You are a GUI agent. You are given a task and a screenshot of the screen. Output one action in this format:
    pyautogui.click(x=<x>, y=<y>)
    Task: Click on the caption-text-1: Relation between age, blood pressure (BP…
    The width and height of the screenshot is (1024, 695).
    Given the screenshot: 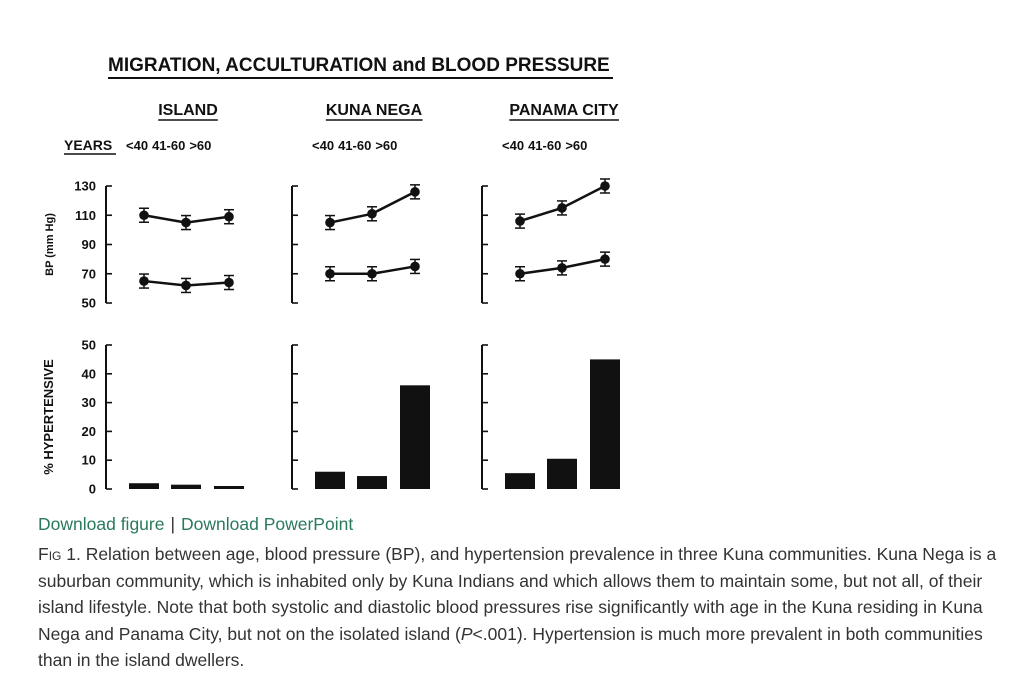 What is the action you would take?
    pyautogui.click(x=517, y=594)
    